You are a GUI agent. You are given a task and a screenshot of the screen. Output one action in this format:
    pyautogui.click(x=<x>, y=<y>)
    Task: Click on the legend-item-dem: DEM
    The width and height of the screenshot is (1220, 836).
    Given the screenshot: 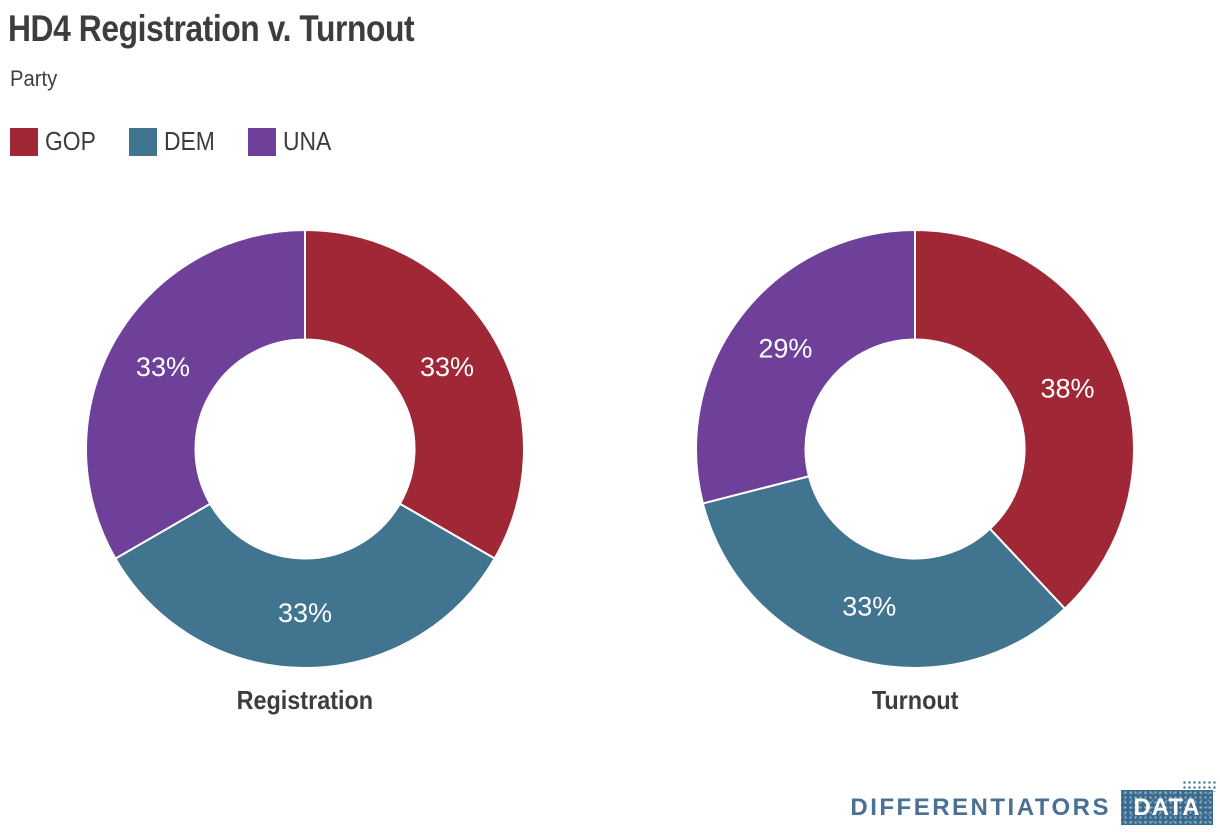 What is the action you would take?
    pyautogui.click(x=175, y=141)
    